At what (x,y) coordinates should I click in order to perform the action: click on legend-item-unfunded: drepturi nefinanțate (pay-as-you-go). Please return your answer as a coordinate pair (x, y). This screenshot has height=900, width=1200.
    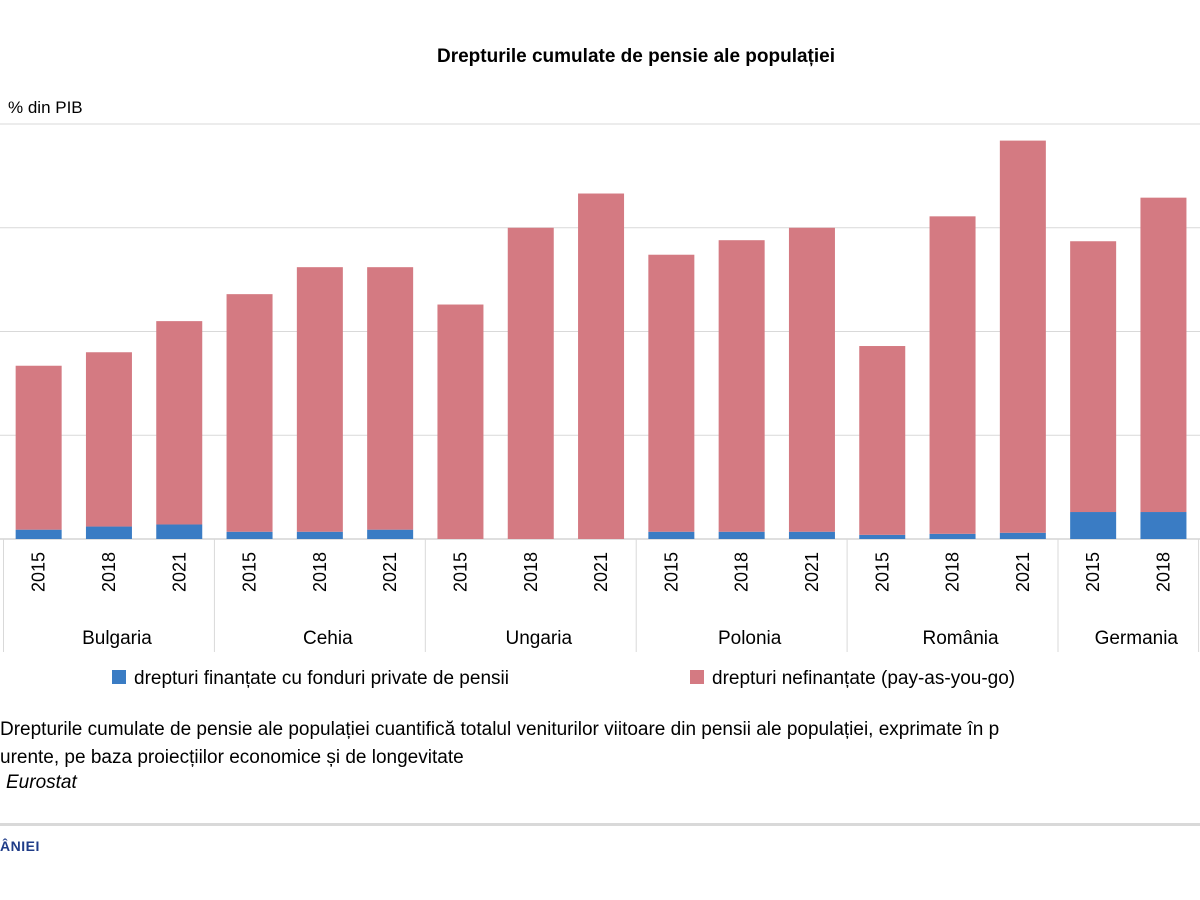
    Looking at the image, I should click on (852, 679).